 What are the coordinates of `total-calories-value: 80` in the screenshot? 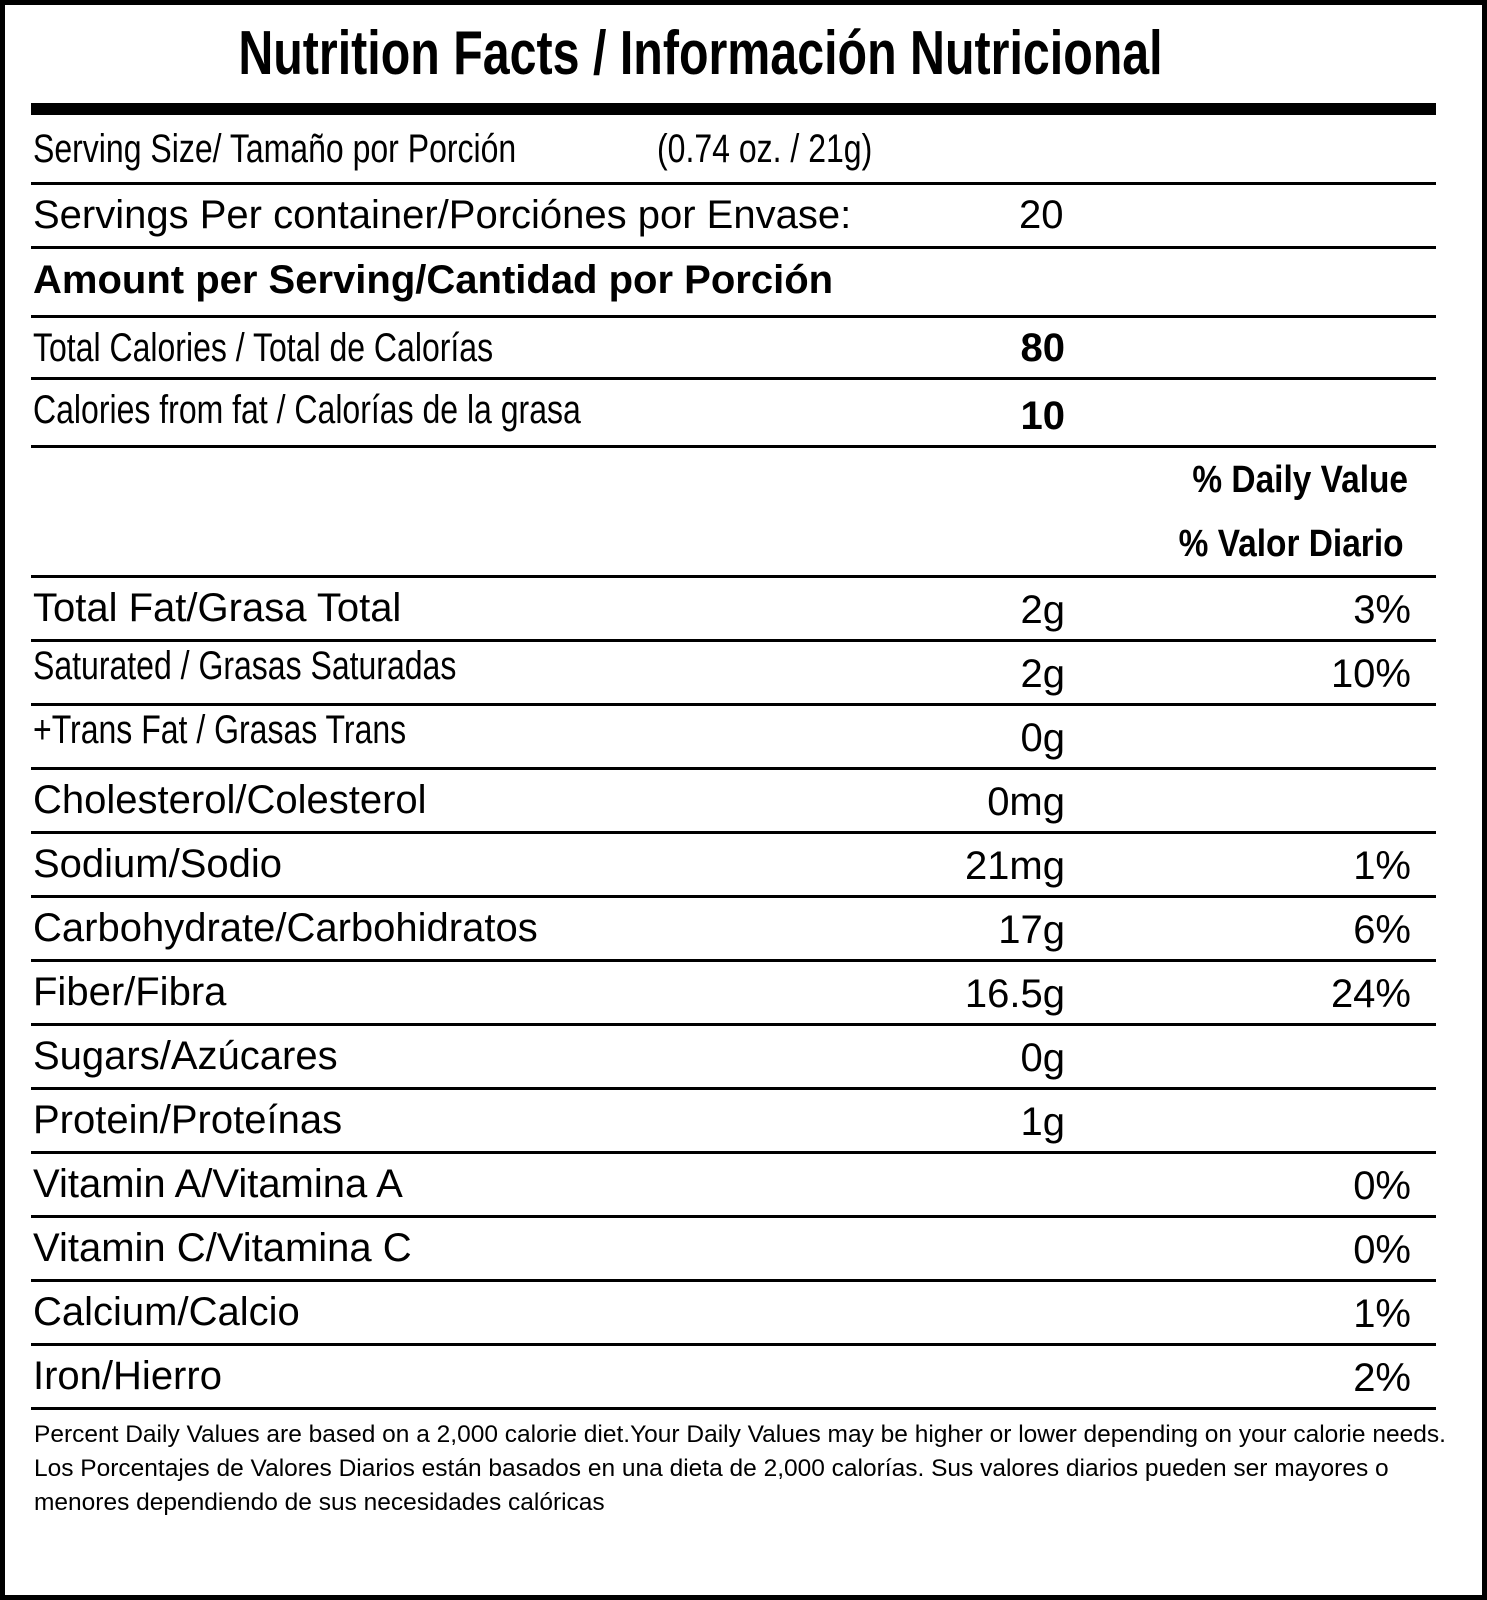 It's located at (1043, 348).